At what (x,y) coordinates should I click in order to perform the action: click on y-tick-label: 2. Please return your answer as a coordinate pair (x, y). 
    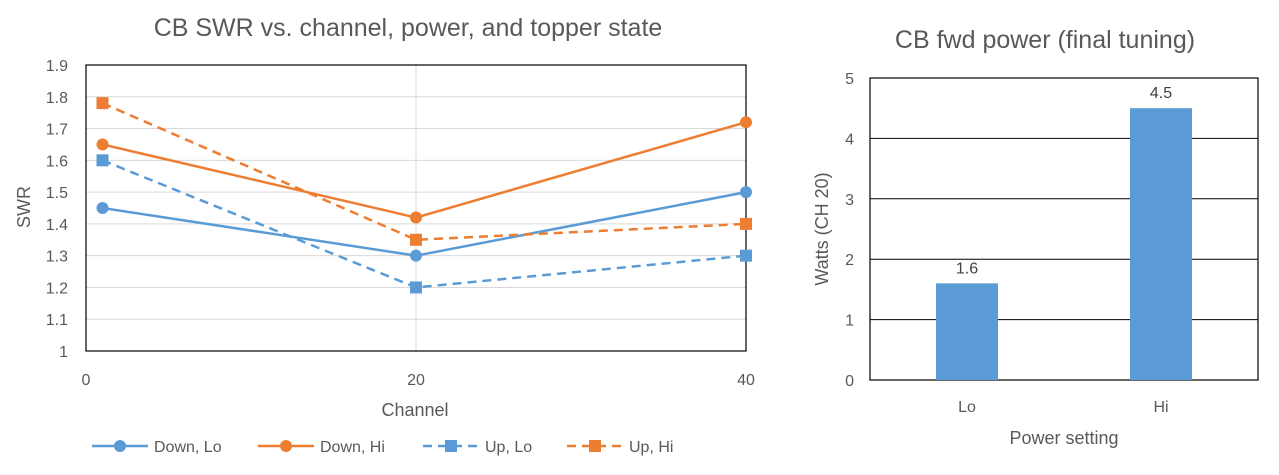
    Looking at the image, I should click on (849, 260).